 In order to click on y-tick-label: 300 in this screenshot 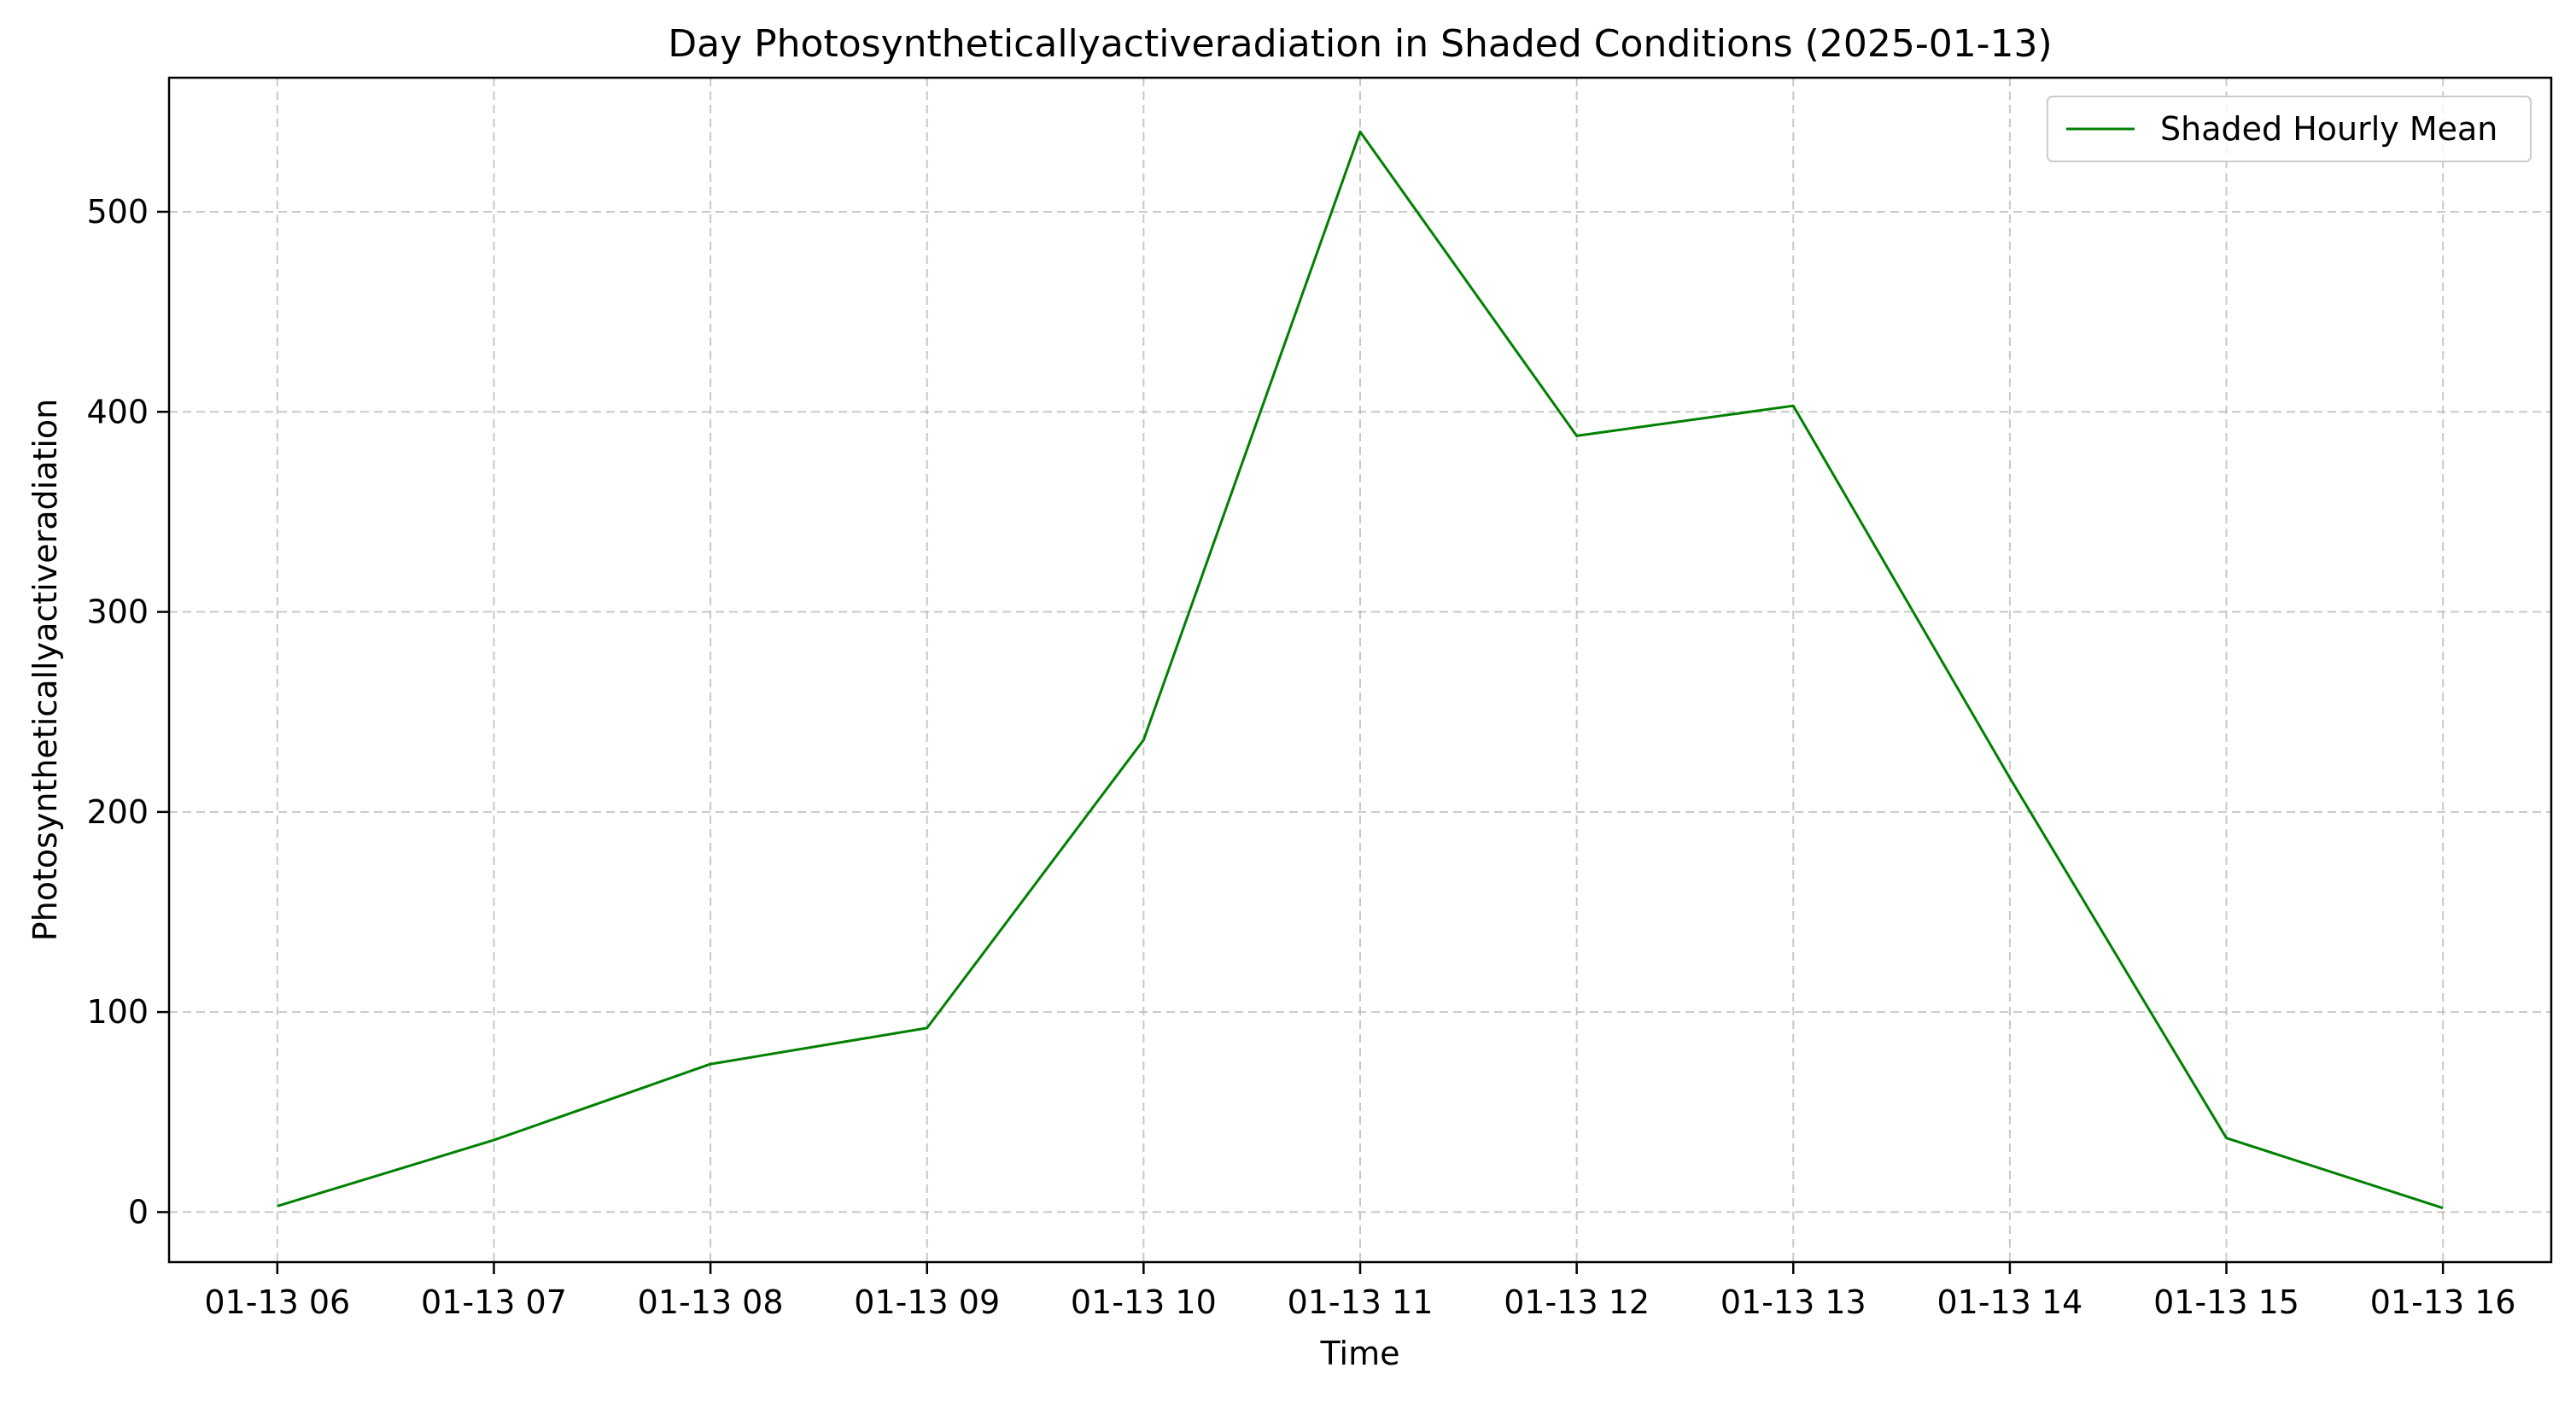, I will do `click(117, 612)`.